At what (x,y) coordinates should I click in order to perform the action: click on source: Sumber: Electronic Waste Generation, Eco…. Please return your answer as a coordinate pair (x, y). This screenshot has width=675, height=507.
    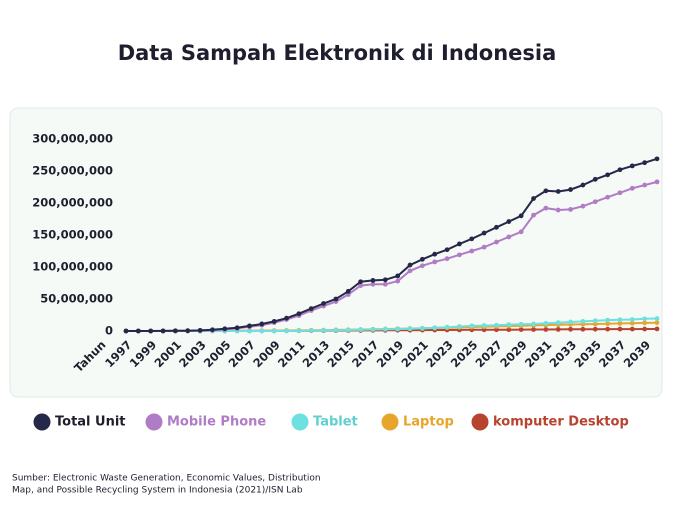
    Looking at the image, I should click on (166, 479).